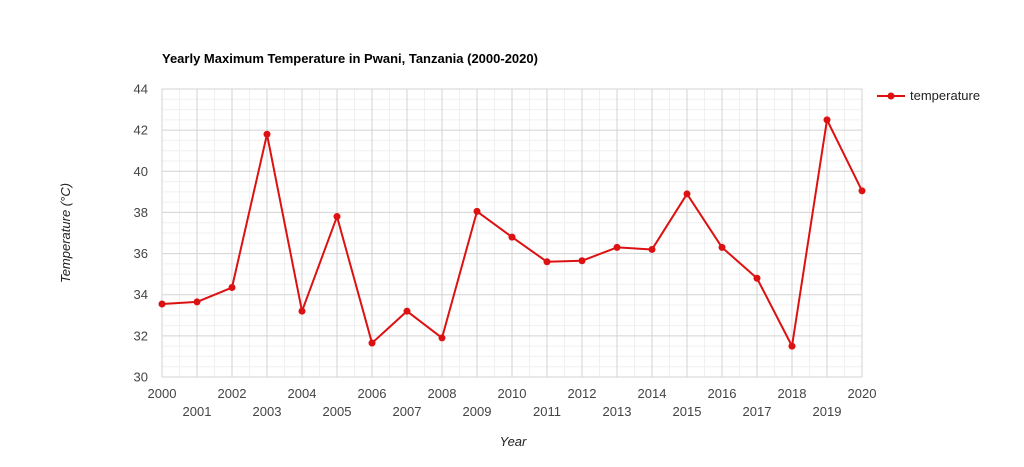 Image resolution: width=1024 pixels, height=467 pixels. I want to click on y-tick-label: 32, so click(141, 335).